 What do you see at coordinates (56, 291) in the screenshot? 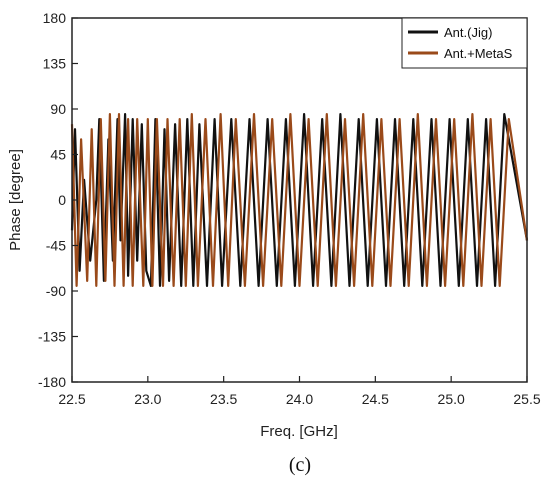
I see `y-tick-label: -90` at bounding box center [56, 291].